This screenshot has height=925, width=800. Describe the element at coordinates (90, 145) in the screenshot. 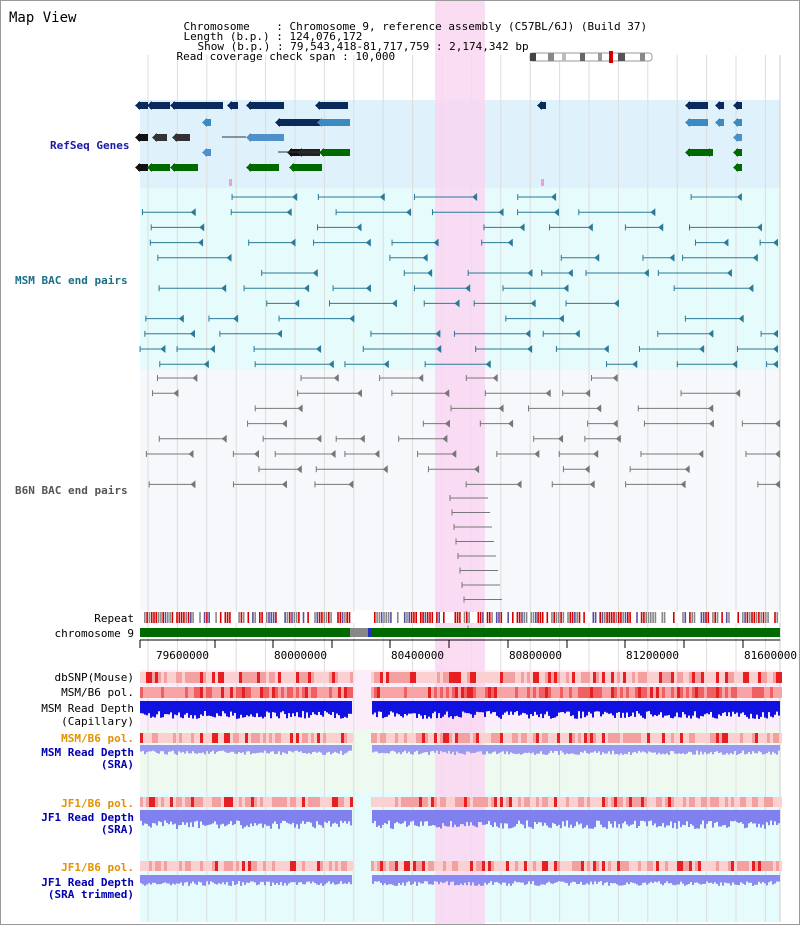

I see `label-refseq-genes: RefSeq Genes` at that location.